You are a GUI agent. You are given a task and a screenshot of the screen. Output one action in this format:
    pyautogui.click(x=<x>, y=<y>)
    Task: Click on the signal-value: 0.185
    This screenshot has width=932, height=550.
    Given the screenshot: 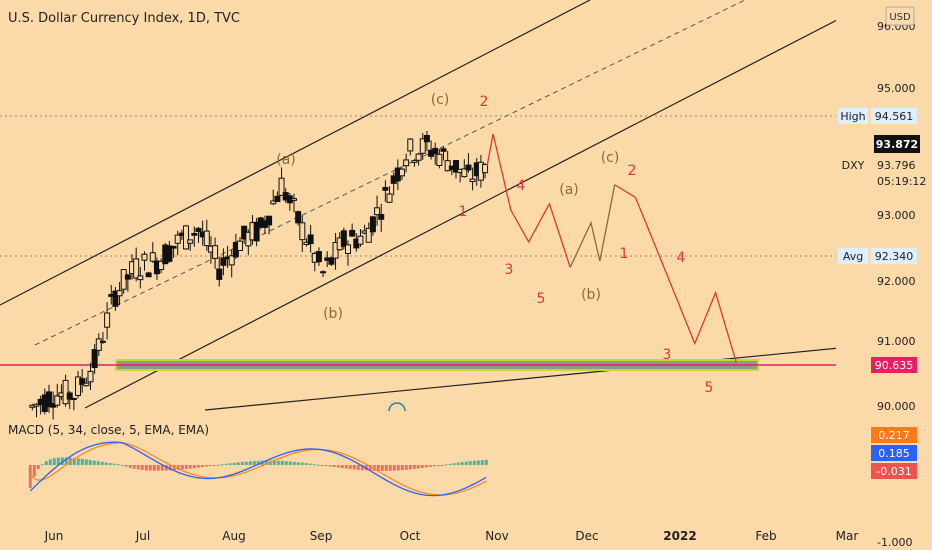 What is the action you would take?
    pyautogui.click(x=894, y=453)
    